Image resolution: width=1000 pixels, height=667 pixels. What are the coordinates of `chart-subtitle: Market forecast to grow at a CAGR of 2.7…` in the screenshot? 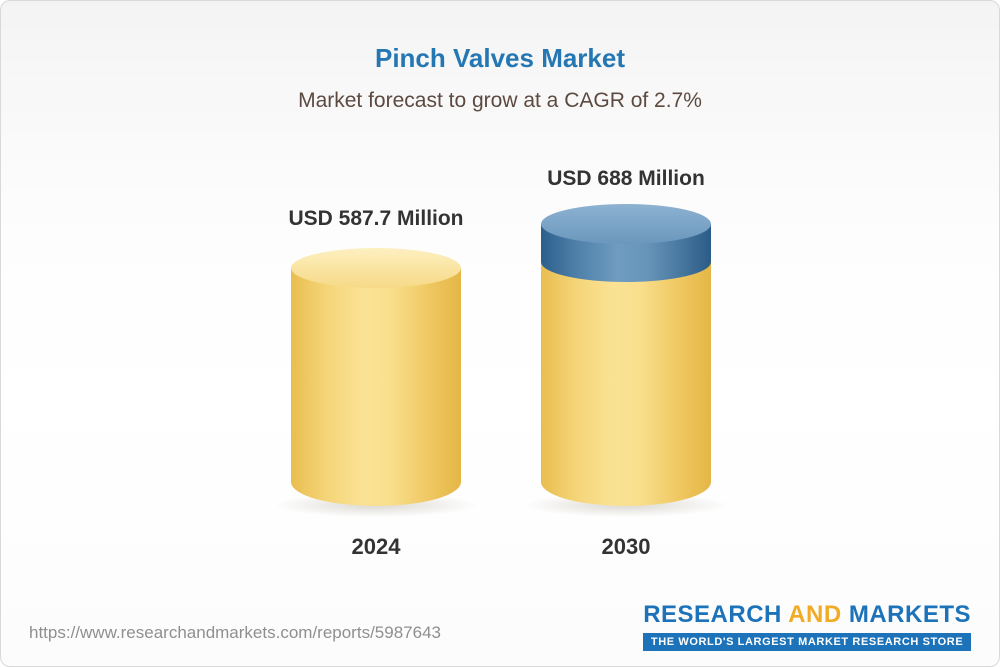 It's located at (500, 100).